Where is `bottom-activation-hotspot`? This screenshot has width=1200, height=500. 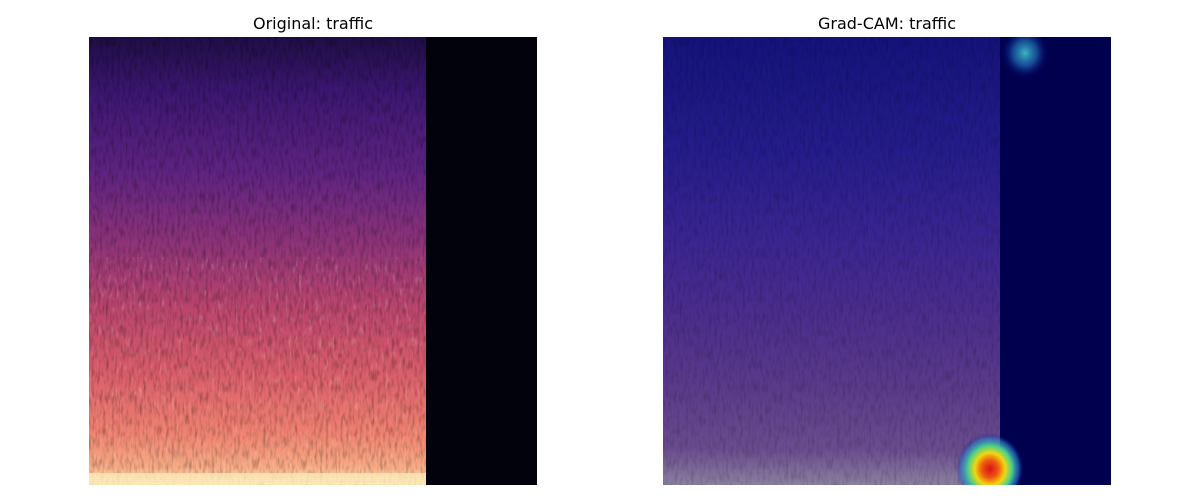 bottom-activation-hotspot is located at coordinates (990, 459).